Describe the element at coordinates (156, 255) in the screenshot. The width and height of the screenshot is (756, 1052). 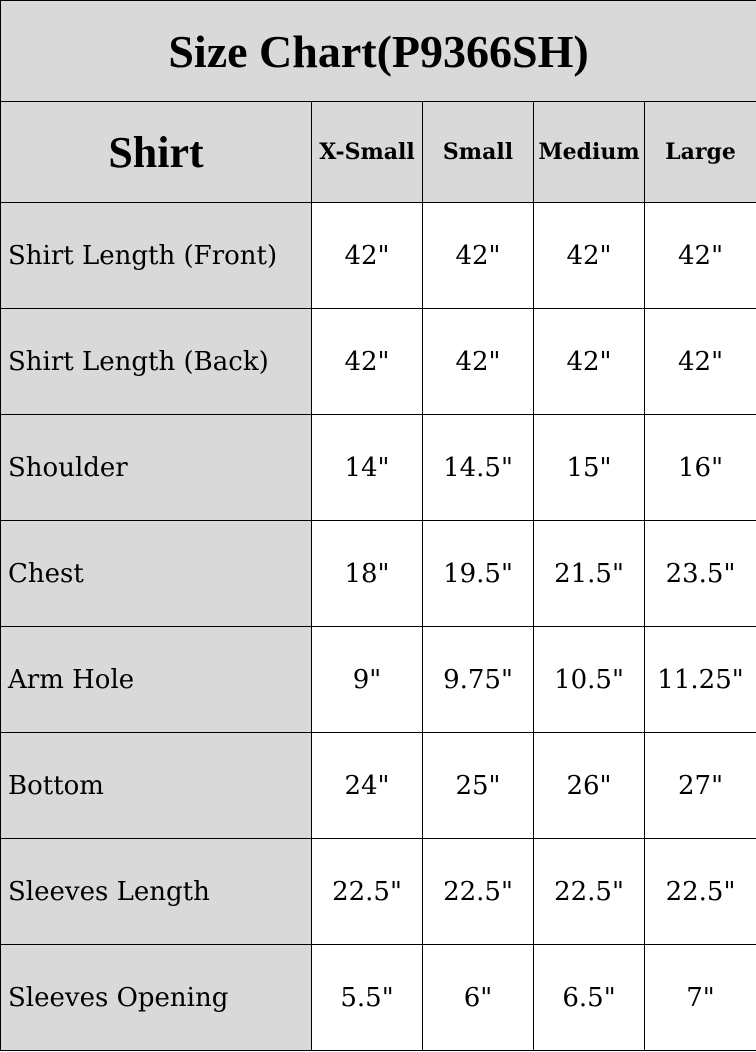
I see `measurement-label: Shirt Length (Front)` at that location.